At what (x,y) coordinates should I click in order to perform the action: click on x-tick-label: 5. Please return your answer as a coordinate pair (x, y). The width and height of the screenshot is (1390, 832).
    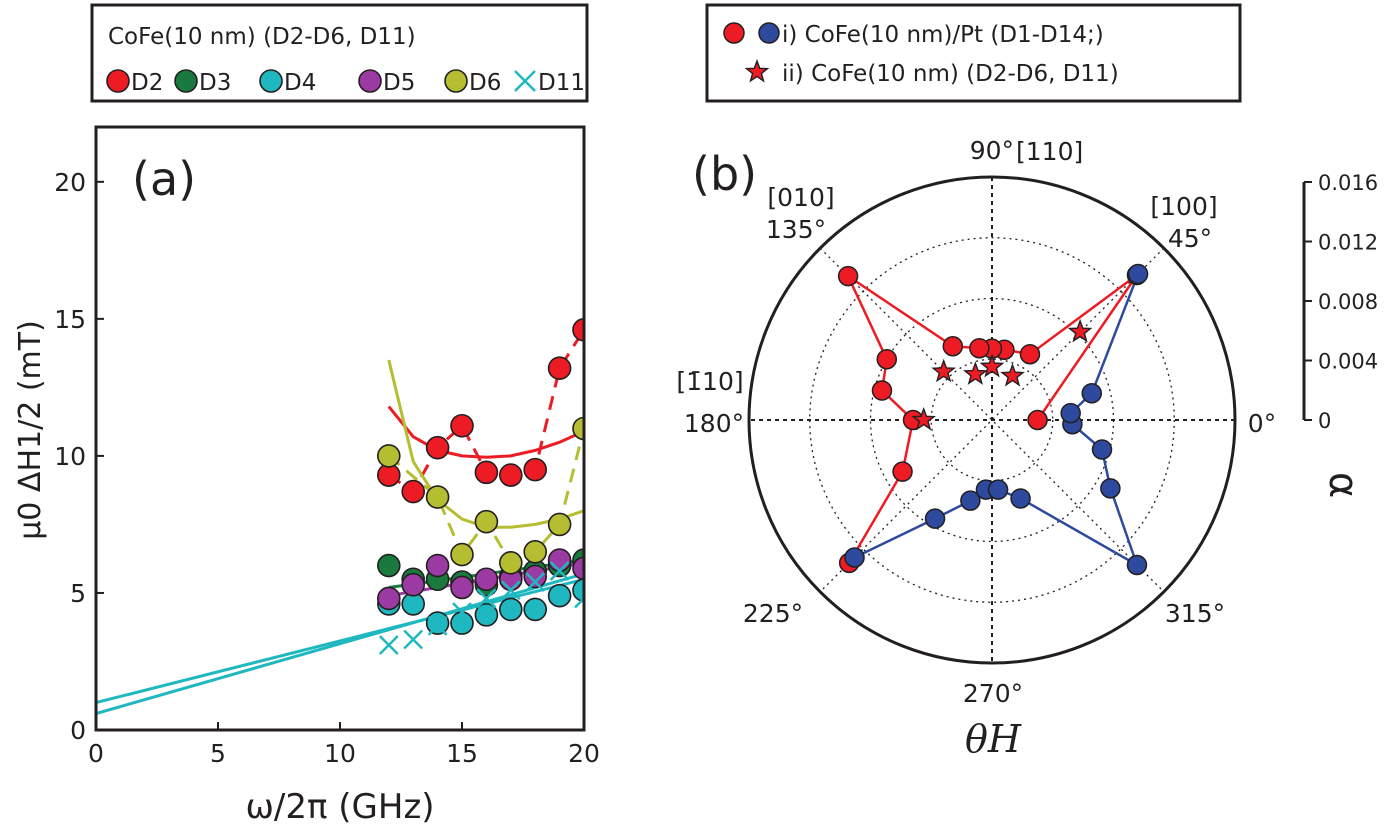
    Looking at the image, I should click on (218, 753).